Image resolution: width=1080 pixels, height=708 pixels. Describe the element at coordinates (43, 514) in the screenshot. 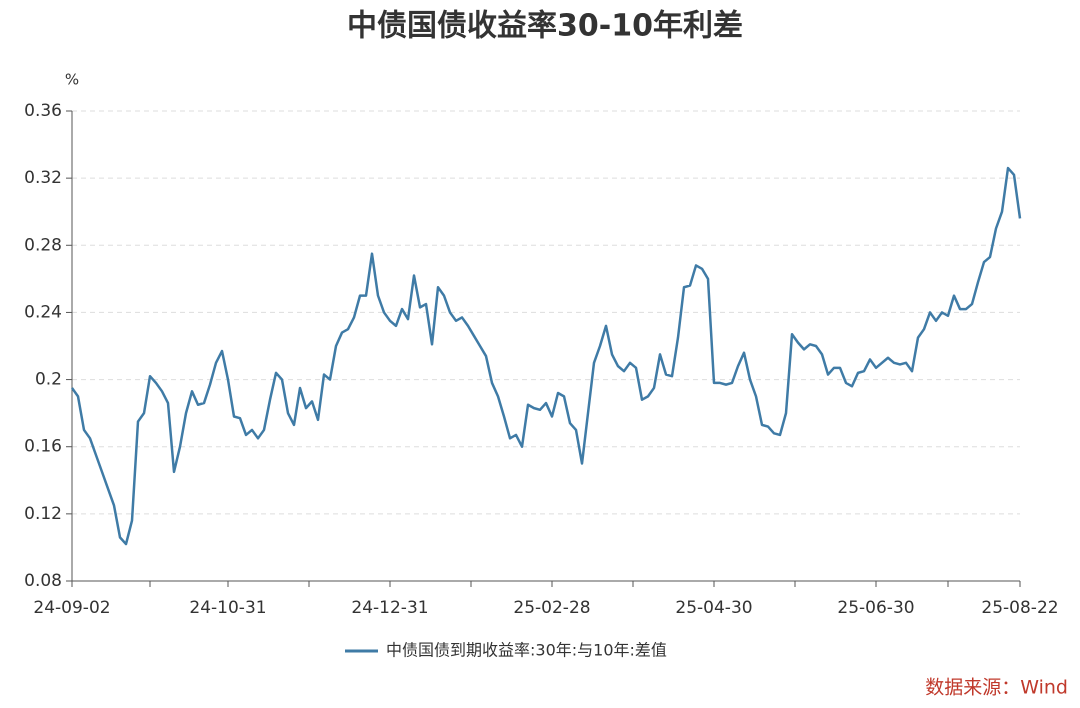

I see `y-tick-label: 0.12` at that location.